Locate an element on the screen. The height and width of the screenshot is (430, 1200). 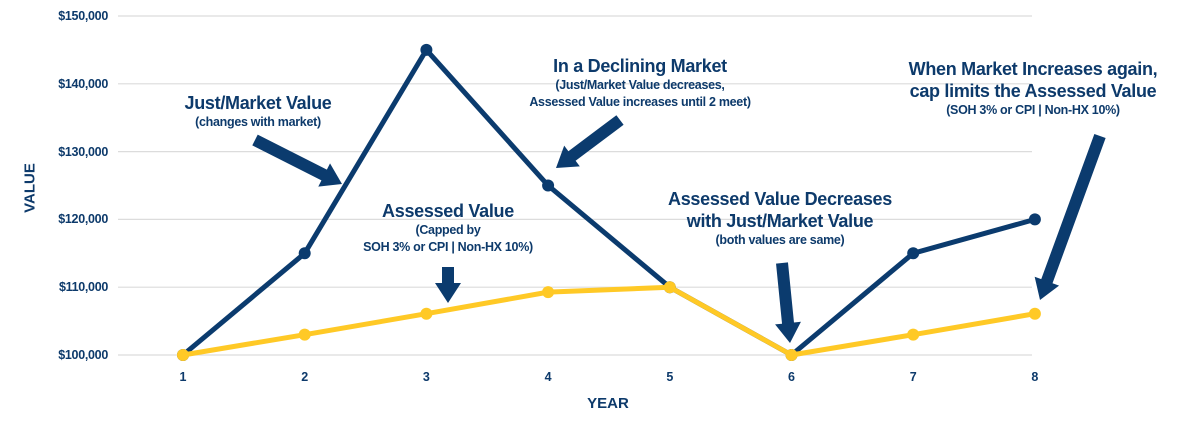
x-axis-label: YEAR is located at coordinates (608, 403).